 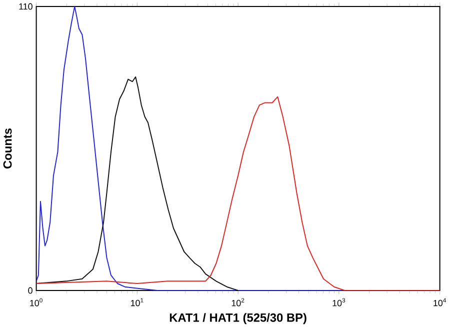 I want to click on x-tick-label: 10$^{0}$, so click(x=36, y=302).